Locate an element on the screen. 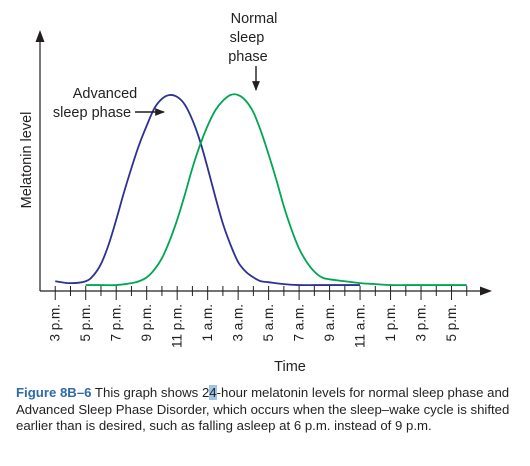  annotation-normal: Normal sleep phase is located at coordinates (253, 51).